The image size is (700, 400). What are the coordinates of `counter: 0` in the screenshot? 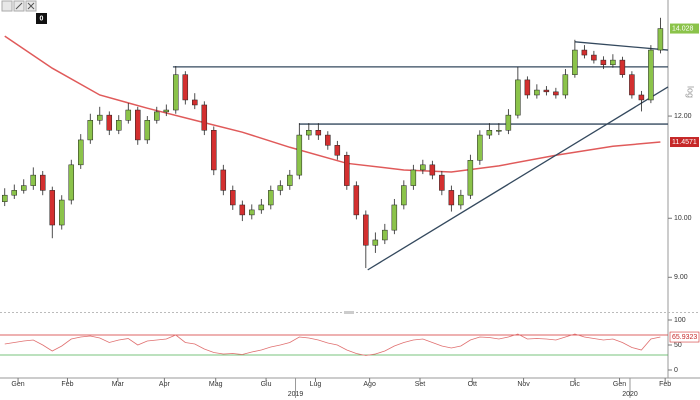 It's located at (42, 18).